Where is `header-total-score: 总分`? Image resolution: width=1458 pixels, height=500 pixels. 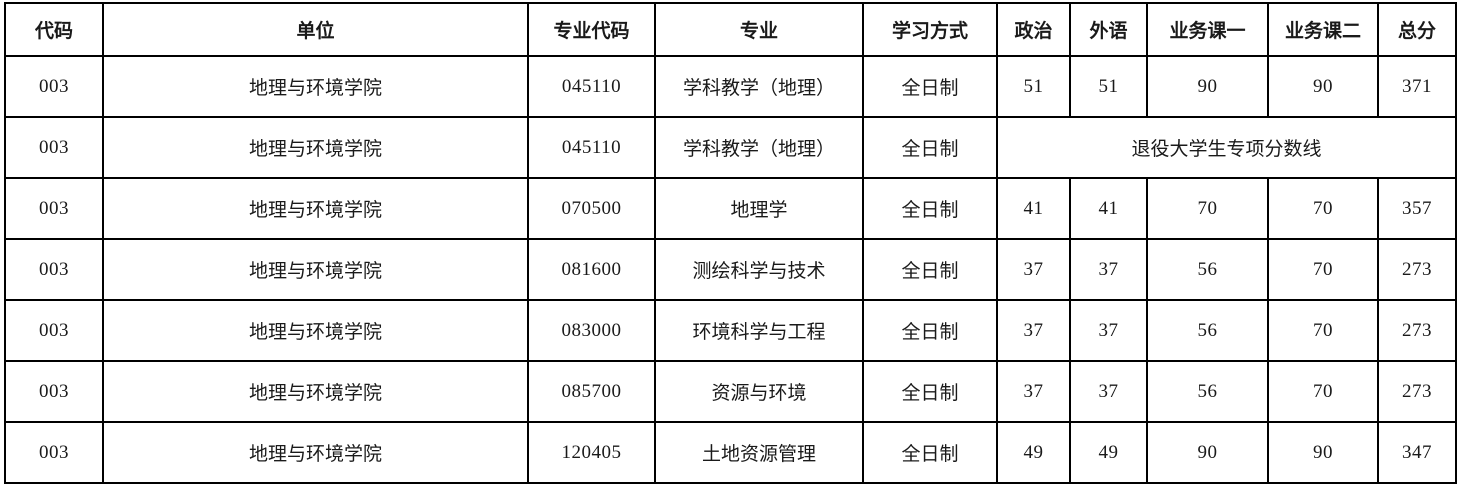 header-total-score: 总分 is located at coordinates (1417, 29).